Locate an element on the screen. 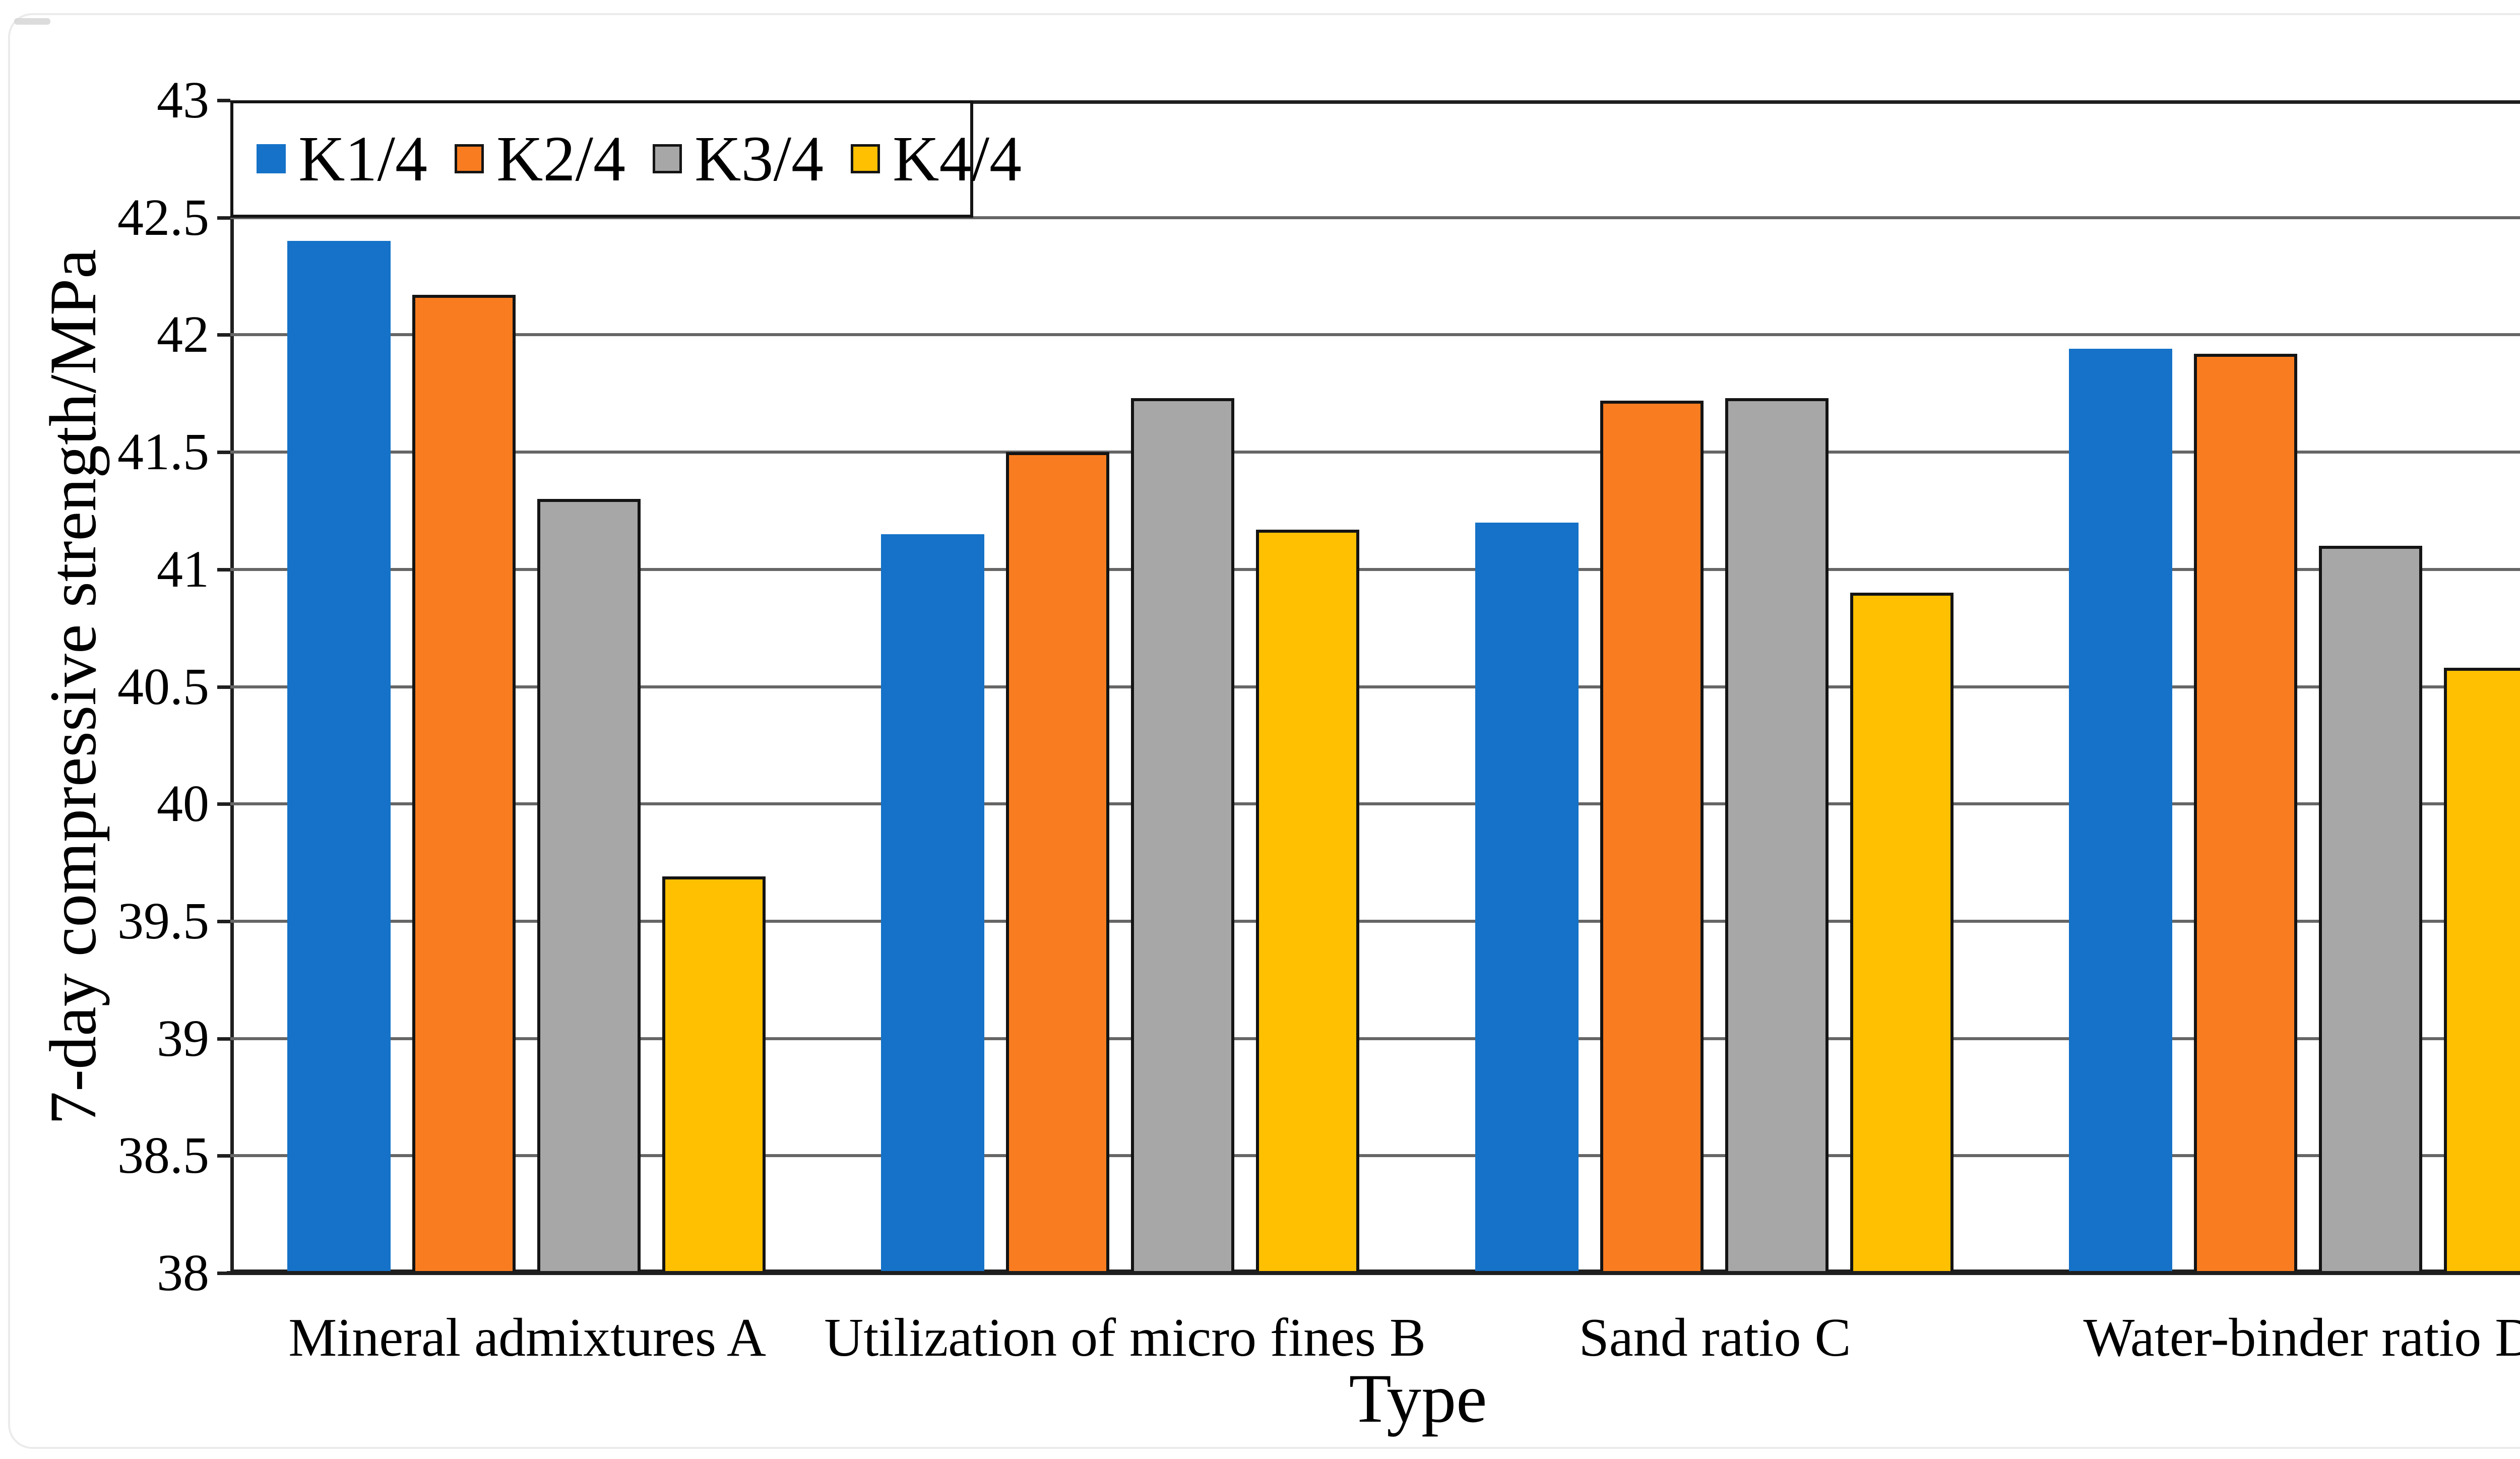 Image resolution: width=2520 pixels, height=1459 pixels. bar-K3/4-group3 is located at coordinates (1777, 835).